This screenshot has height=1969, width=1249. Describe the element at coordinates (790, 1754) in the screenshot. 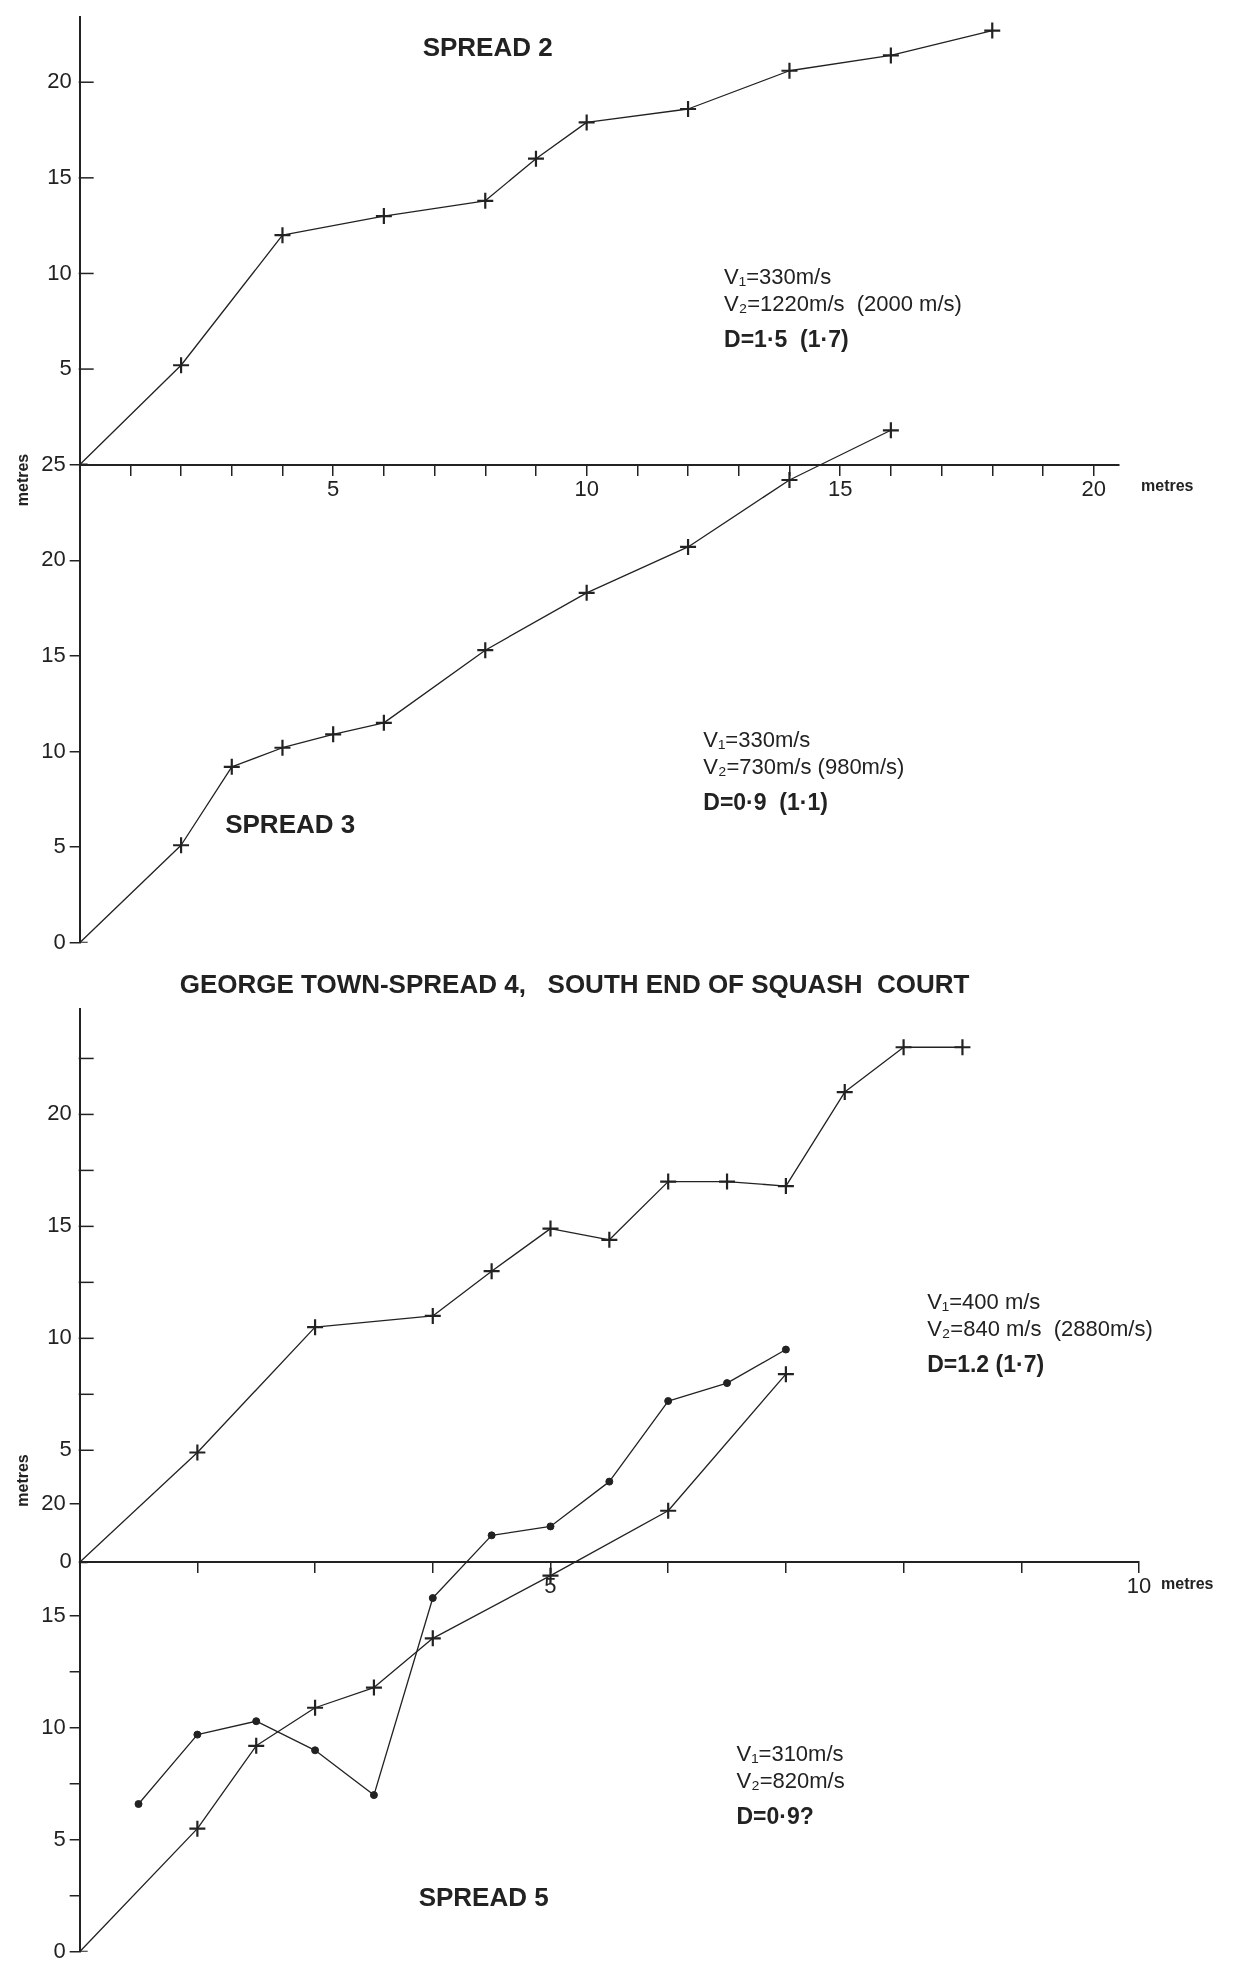

I see `annotation: V₁=310m/s` at that location.